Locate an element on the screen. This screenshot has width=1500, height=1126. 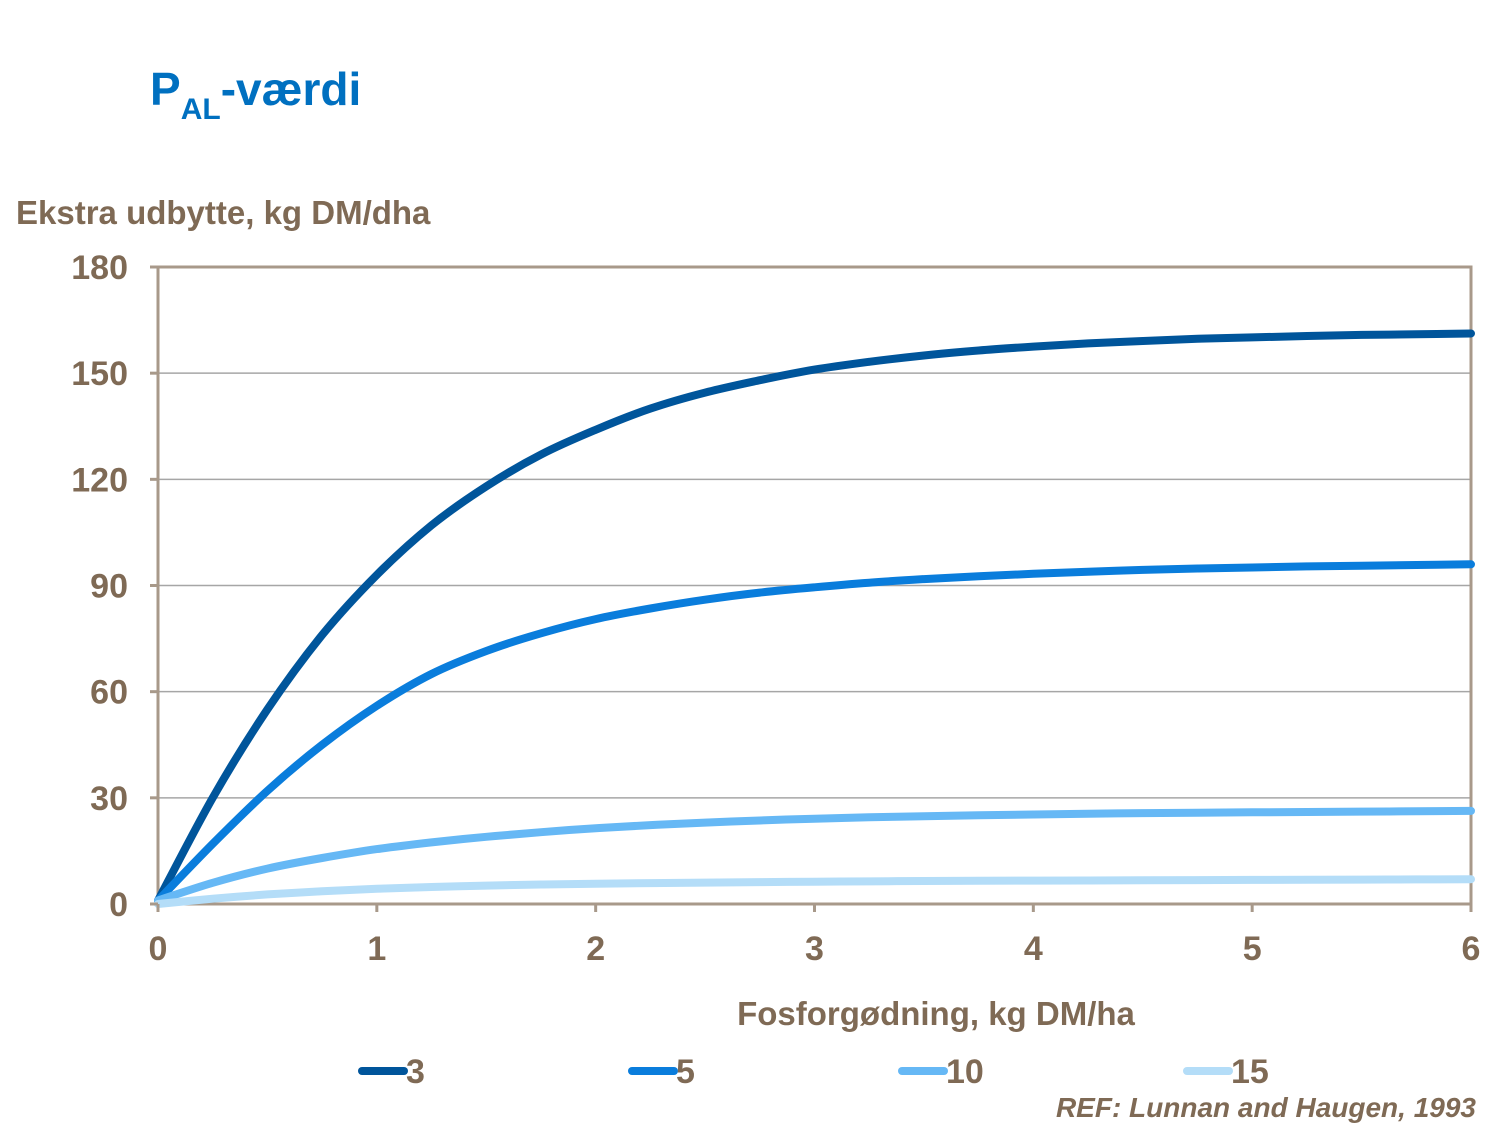
legend-label-15: 15 is located at coordinates (1250, 1072).